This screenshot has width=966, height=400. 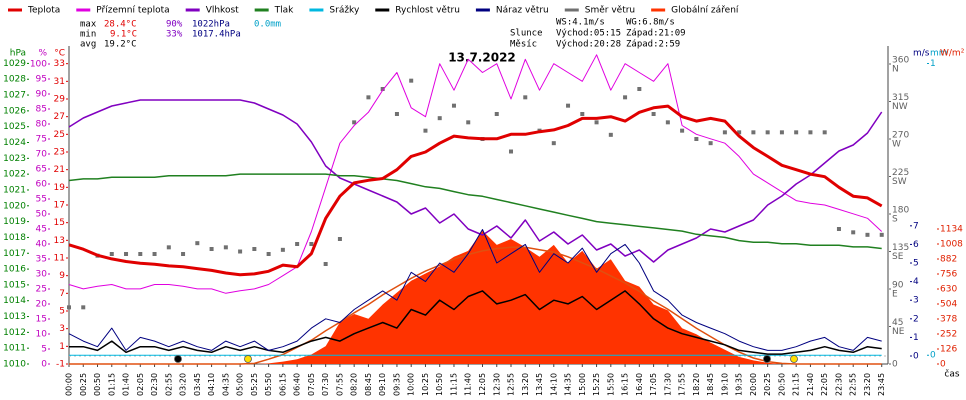 What do you see at coordinates (951, 244) in the screenshot?
I see `y-tick-label: 1008` at bounding box center [951, 244].